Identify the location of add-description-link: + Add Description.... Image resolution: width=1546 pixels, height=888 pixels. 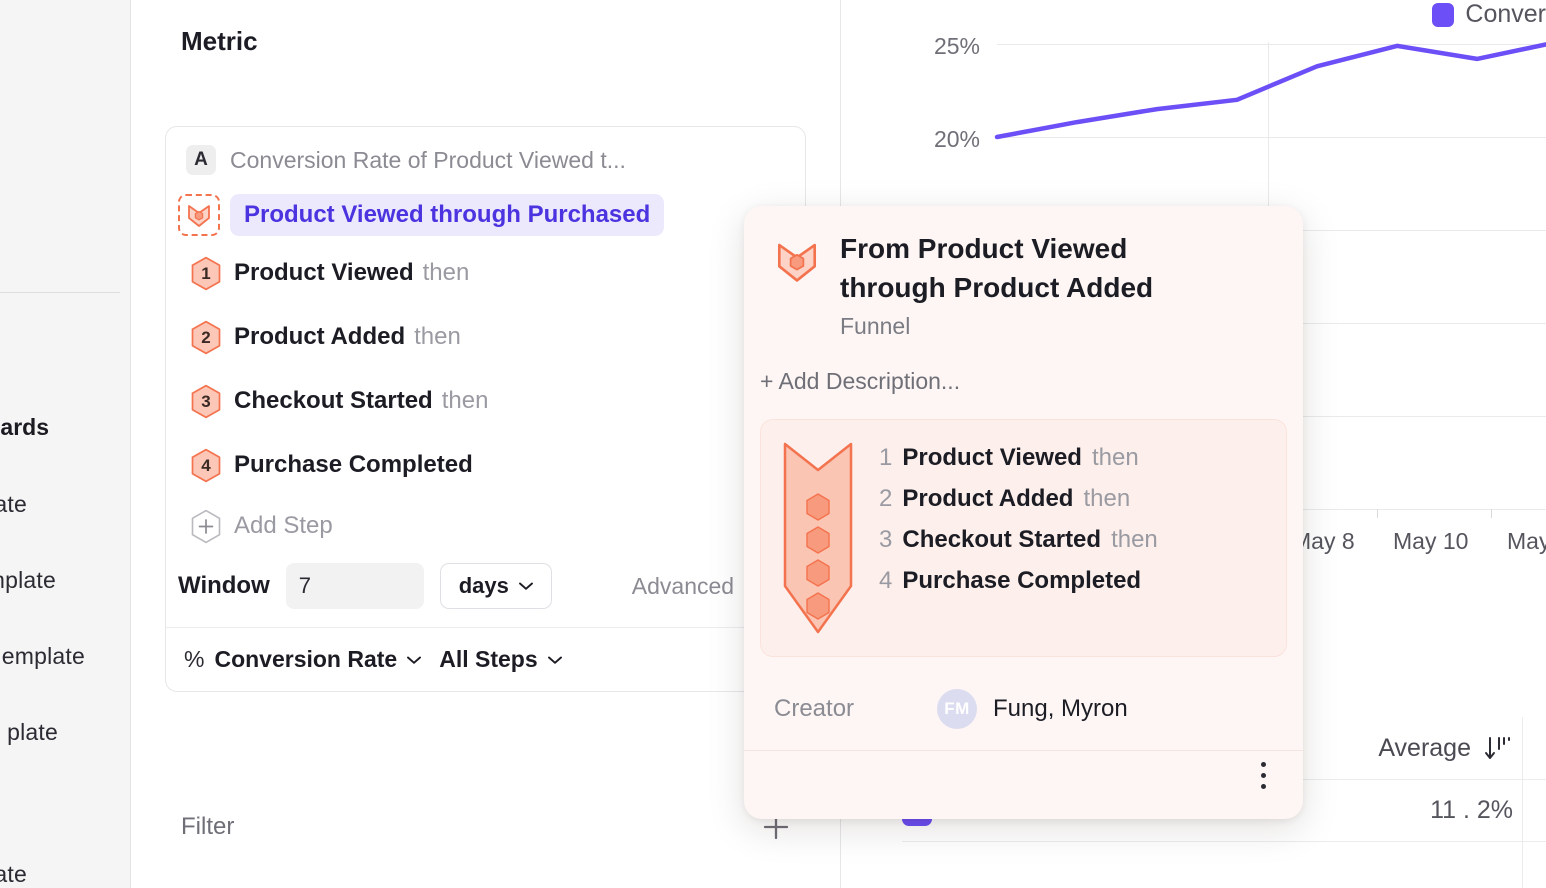
(860, 381).